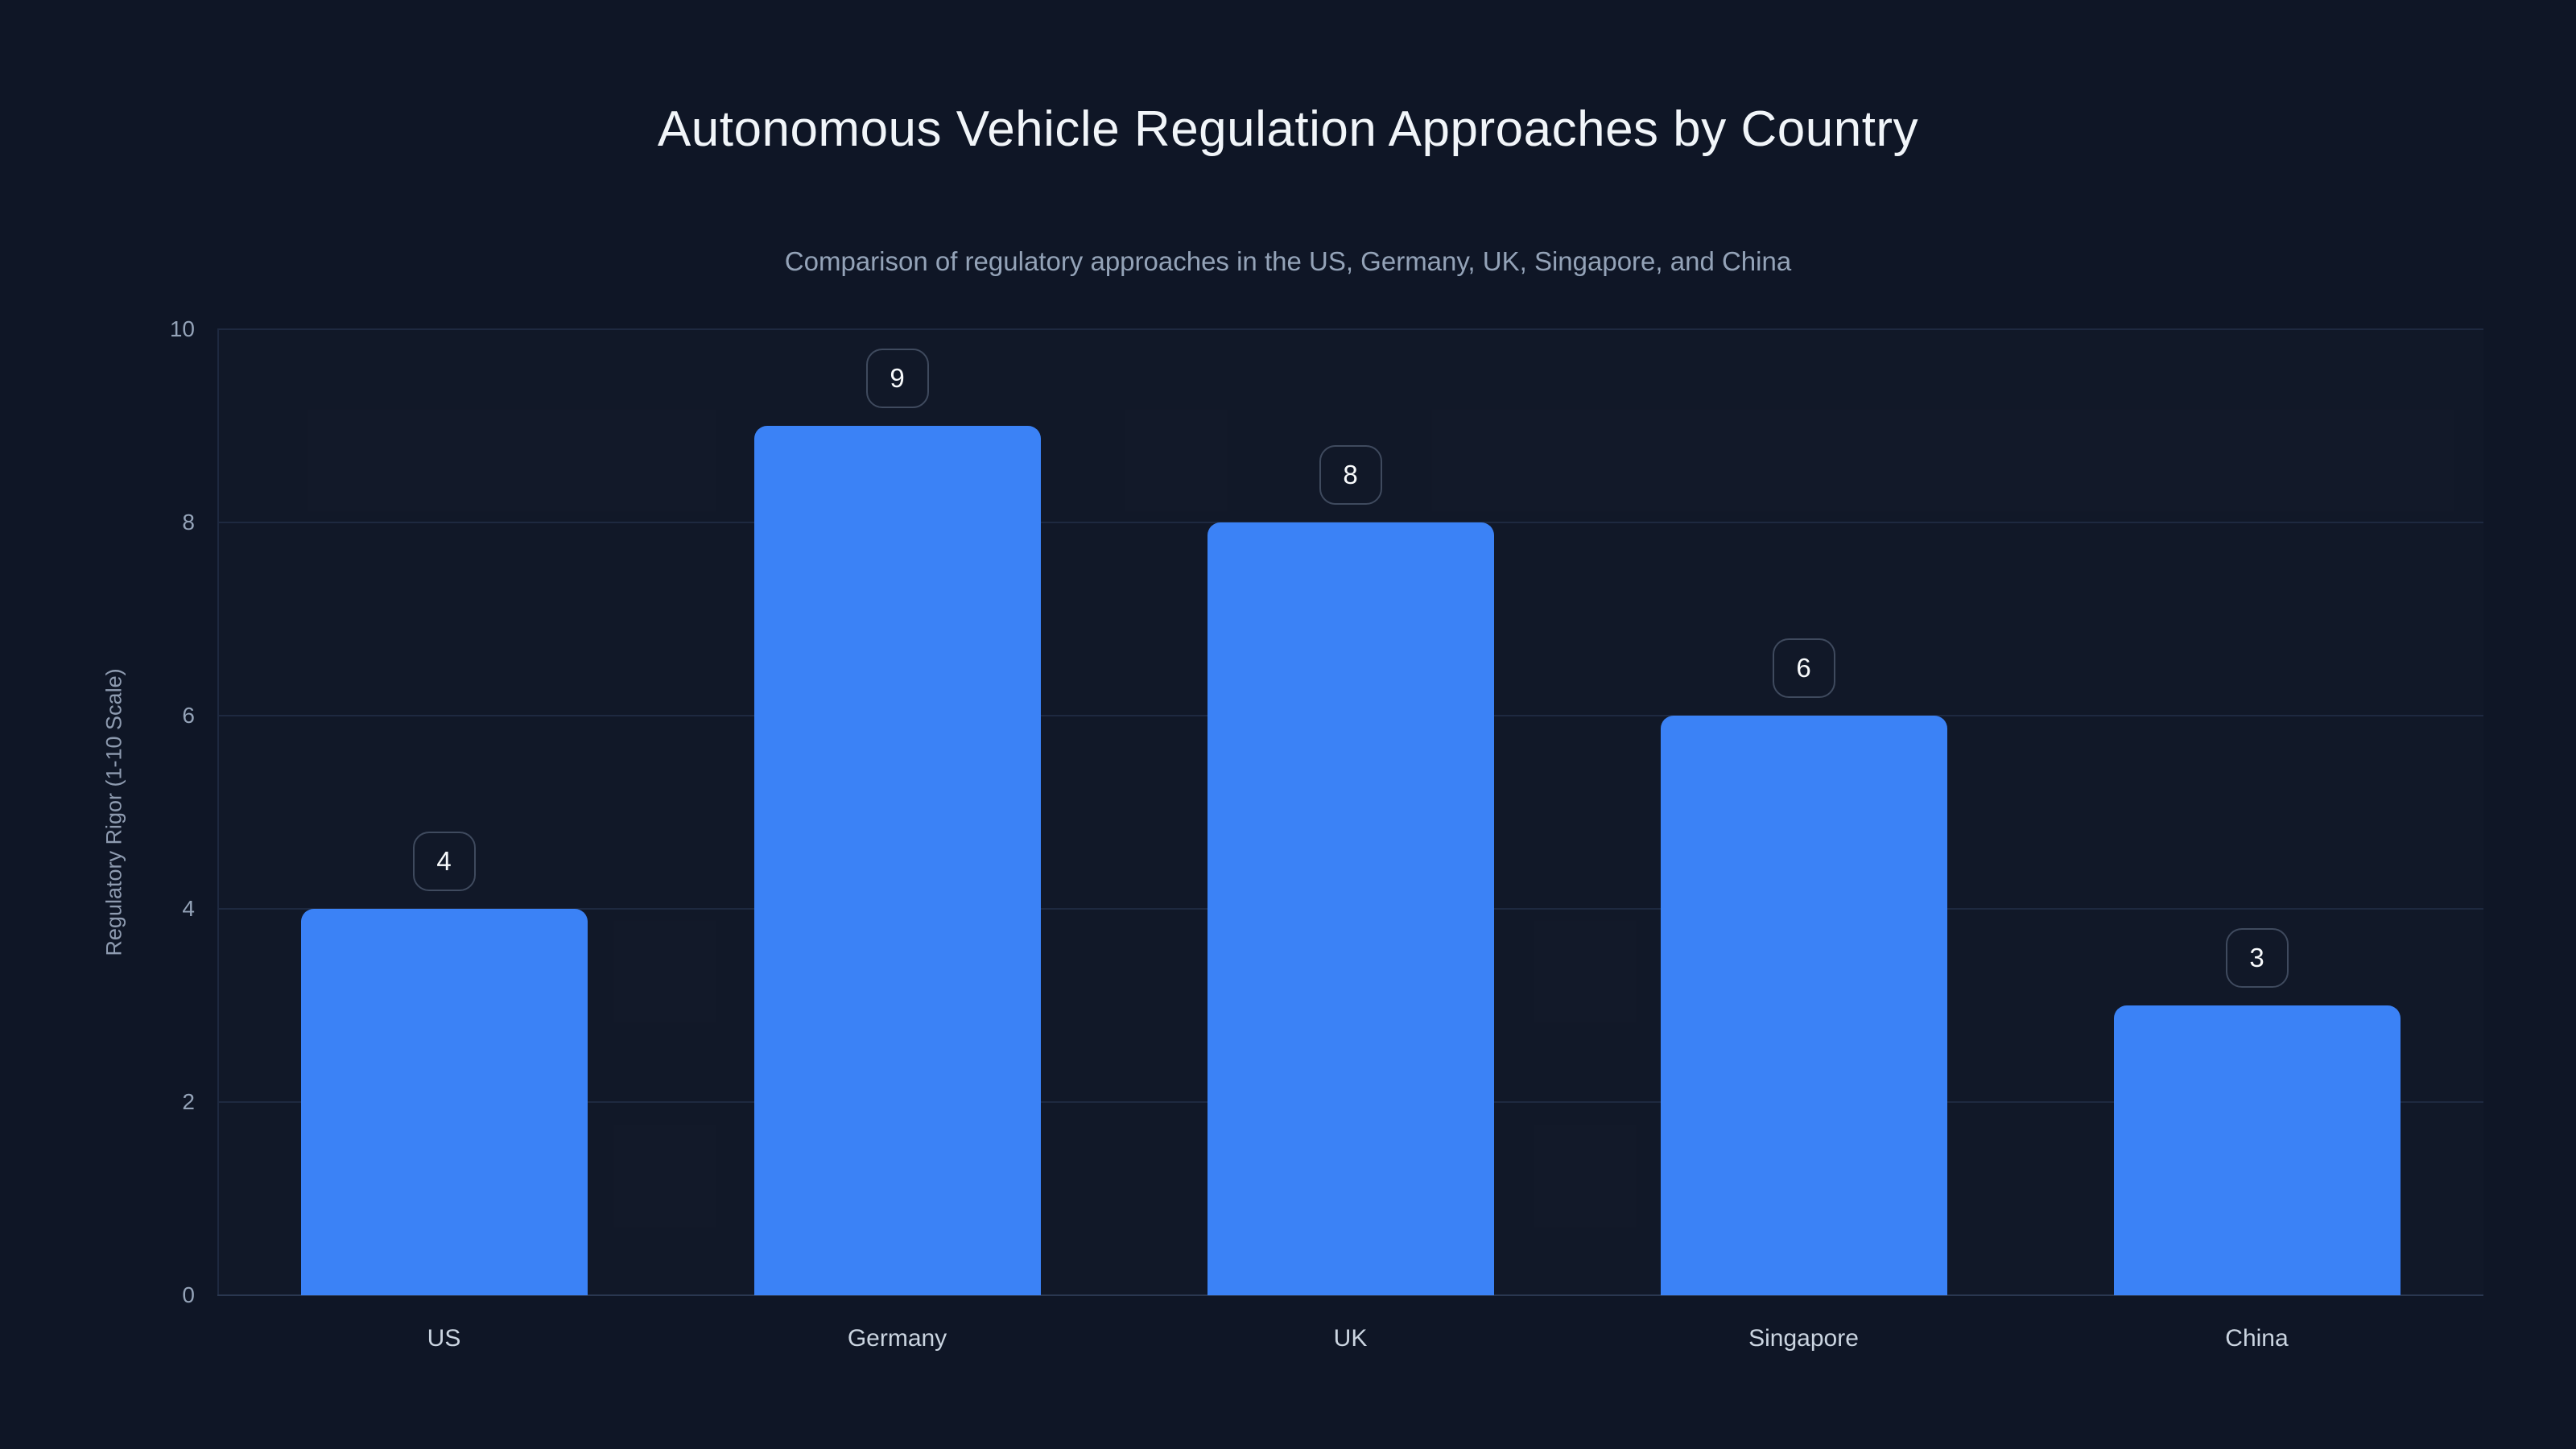 Image resolution: width=2576 pixels, height=1449 pixels. I want to click on y-tick-label-6: 6, so click(188, 715).